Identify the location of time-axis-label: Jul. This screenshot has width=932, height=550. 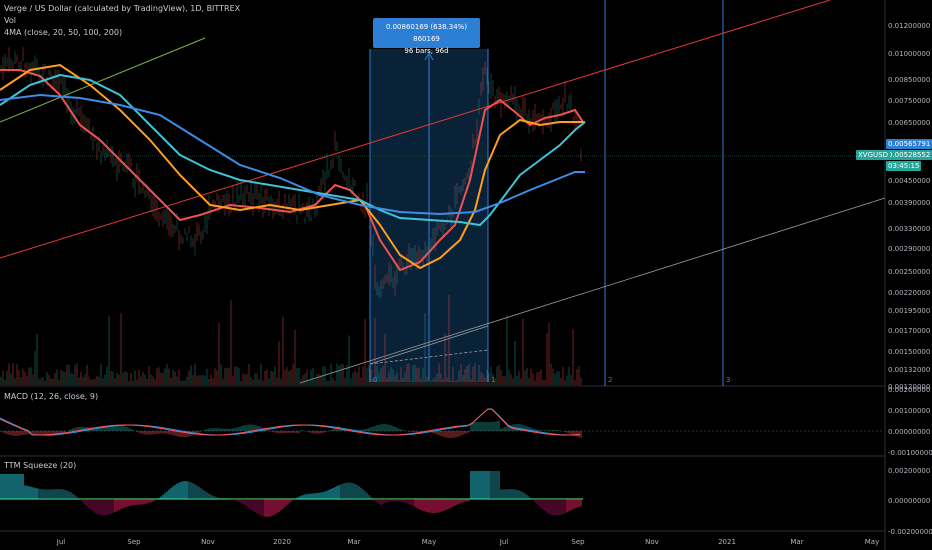
(61, 542).